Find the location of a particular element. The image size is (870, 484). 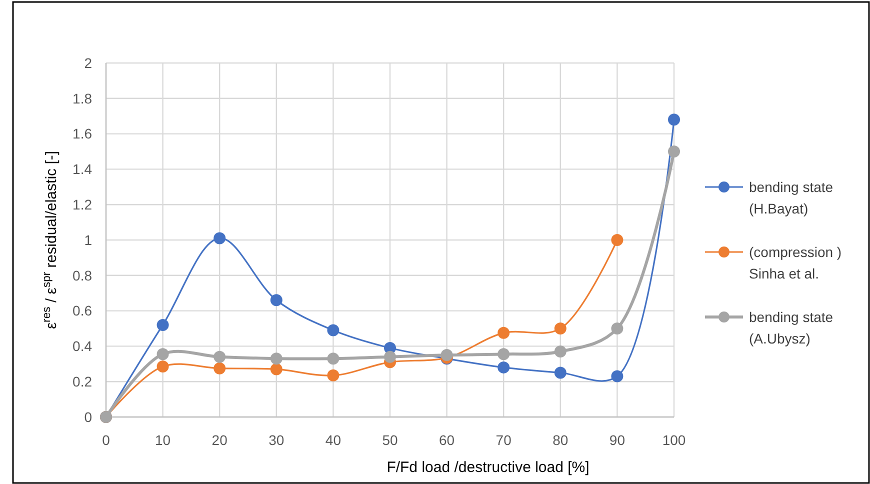

x-tick-label: 90 is located at coordinates (617, 440).